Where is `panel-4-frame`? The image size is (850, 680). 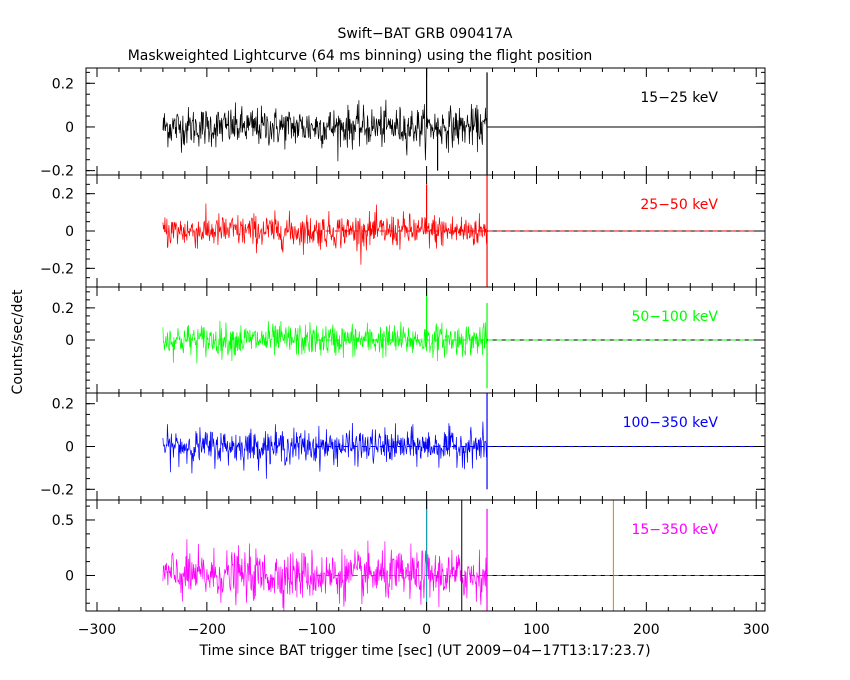
panel-4-frame is located at coordinates (425, 555).